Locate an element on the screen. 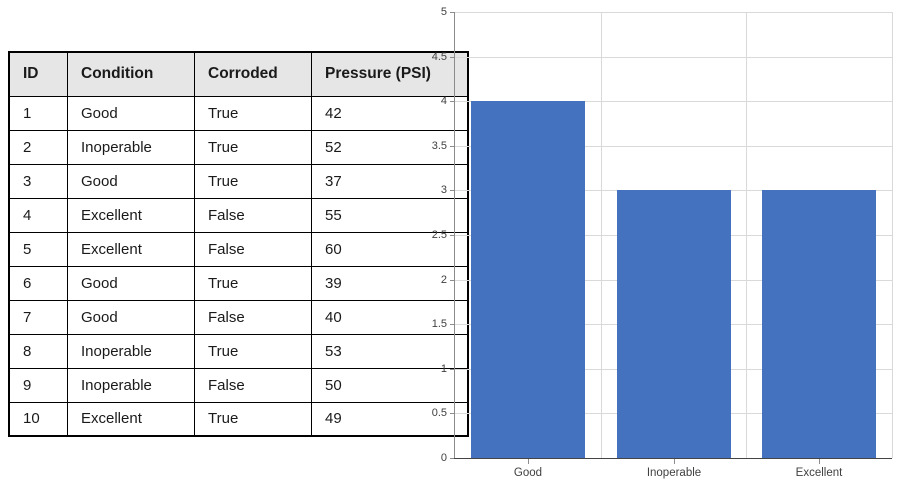 Image resolution: width=904 pixels, height=487 pixels. y-axis-tick-label: 3 is located at coordinates (443, 190).